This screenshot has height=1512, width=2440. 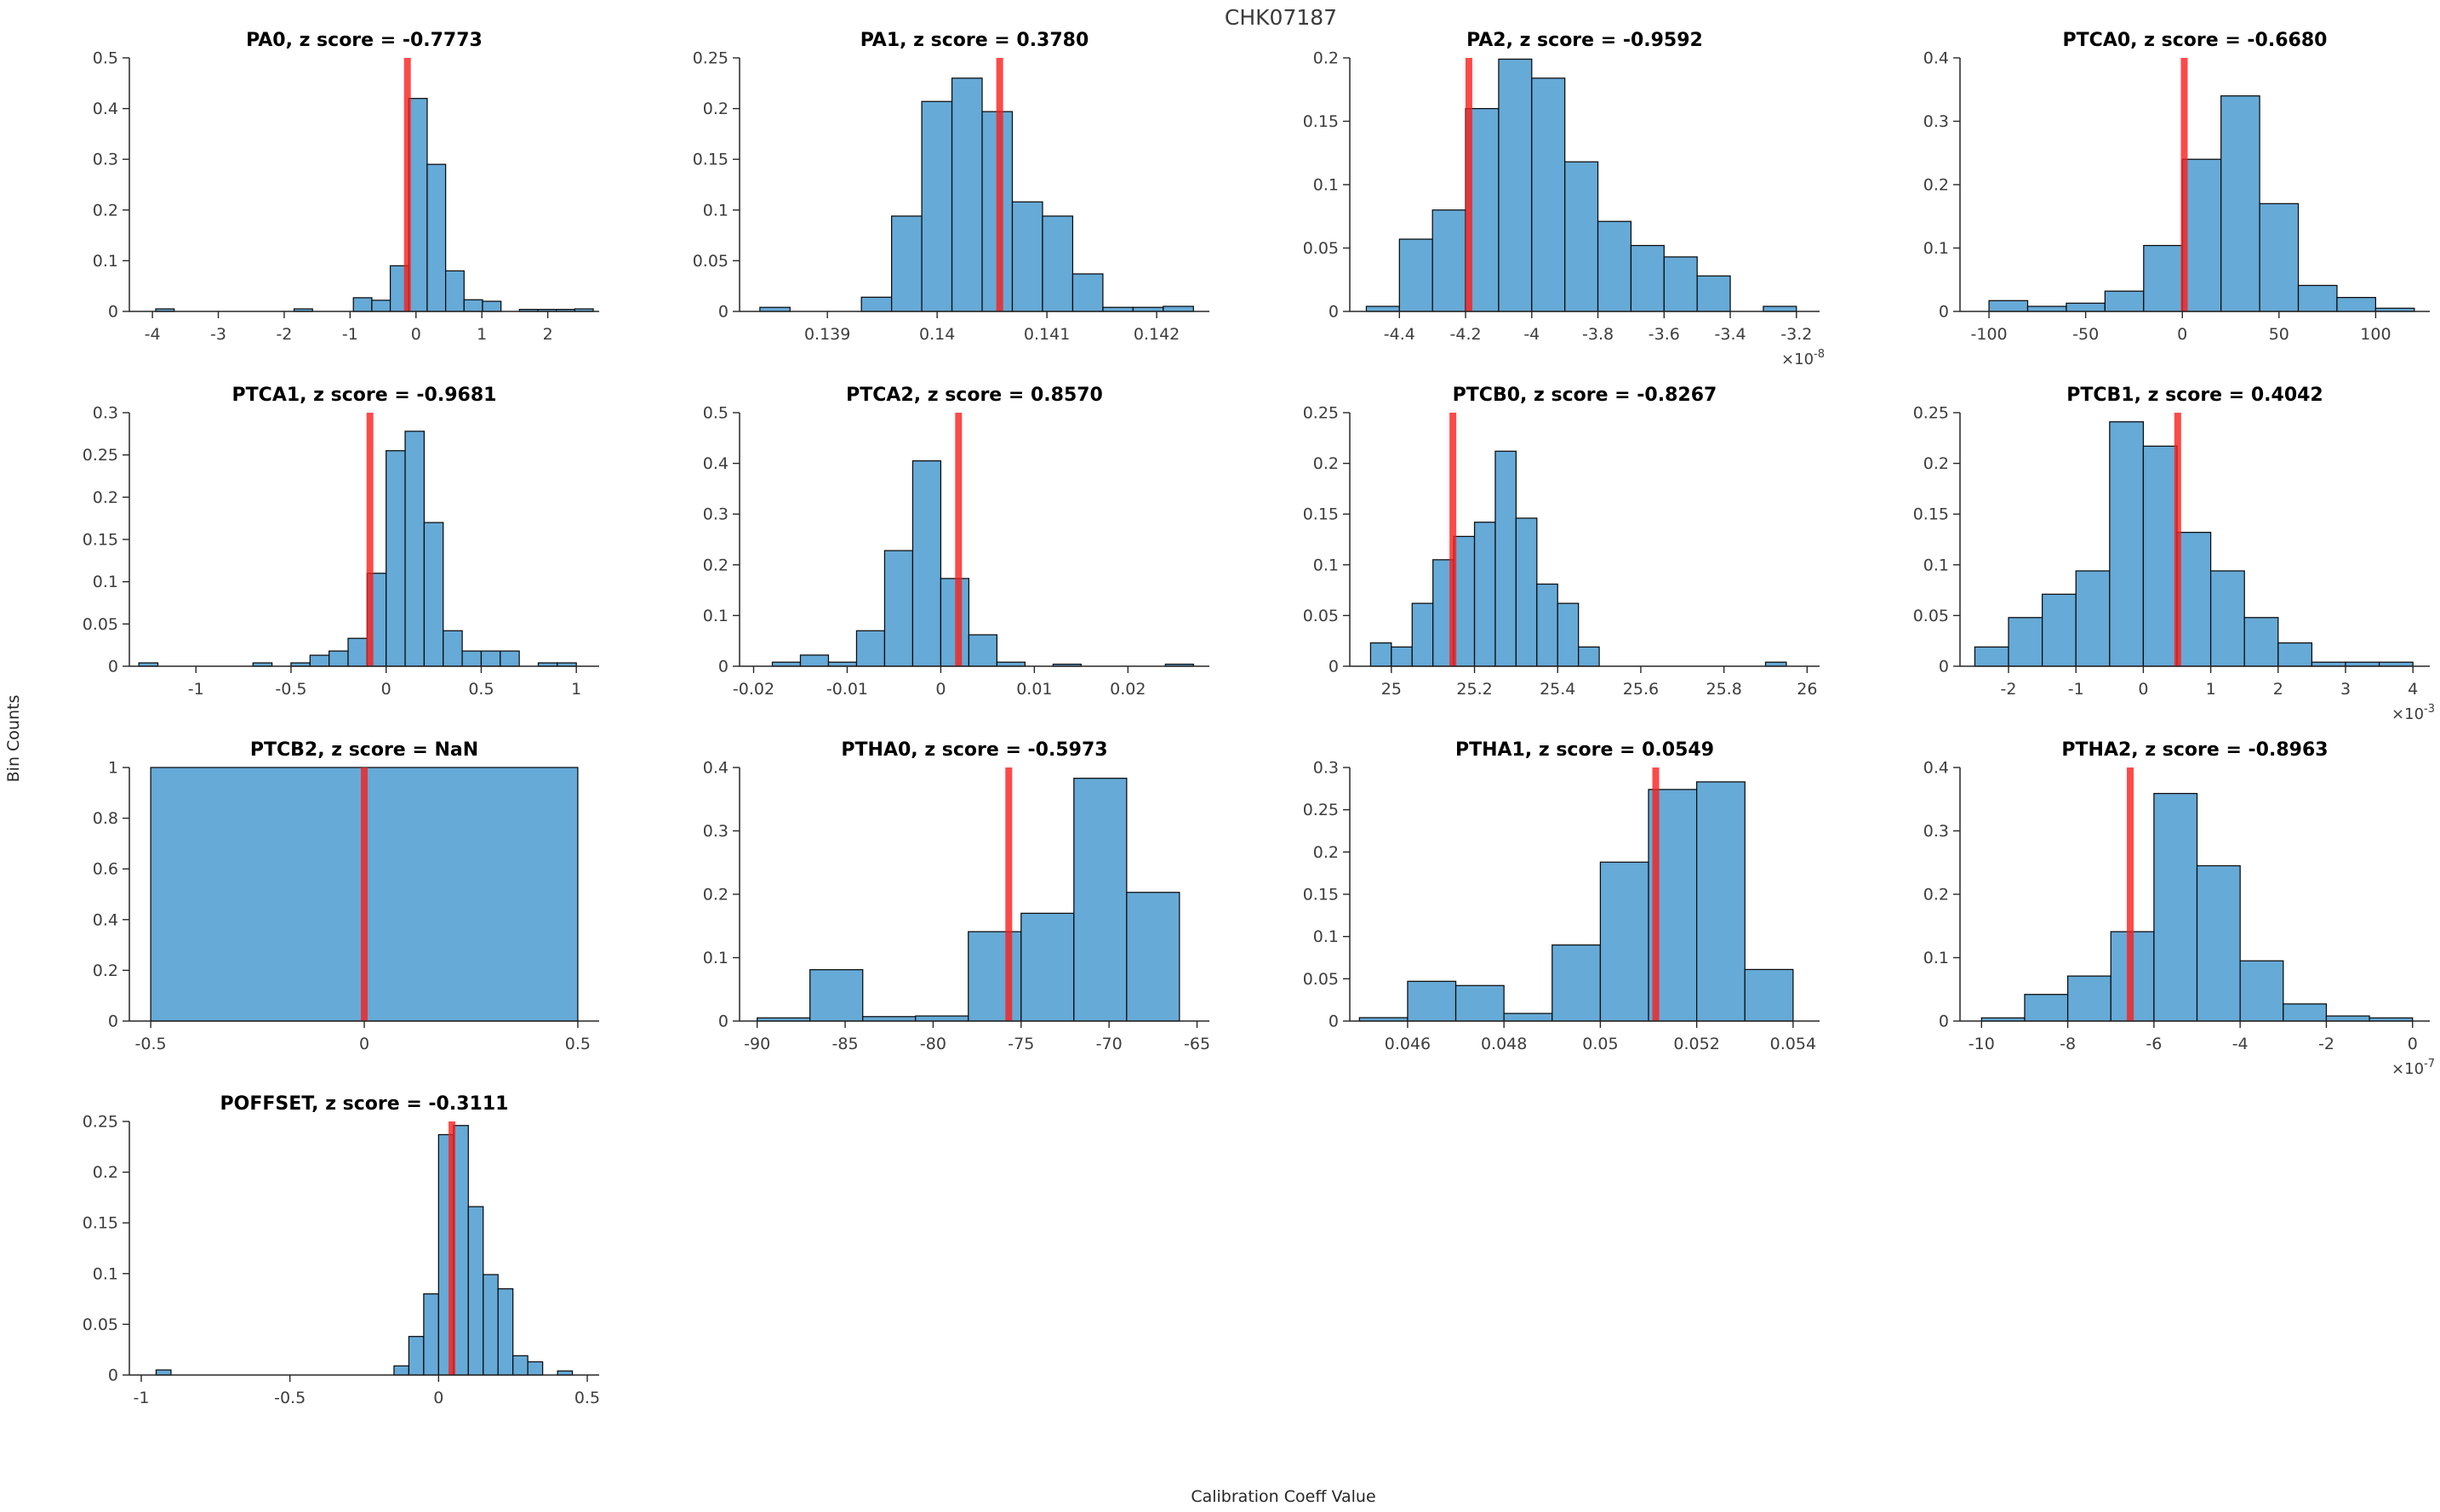 I want to click on y-axis-label: Bin Counts, so click(x=13, y=738).